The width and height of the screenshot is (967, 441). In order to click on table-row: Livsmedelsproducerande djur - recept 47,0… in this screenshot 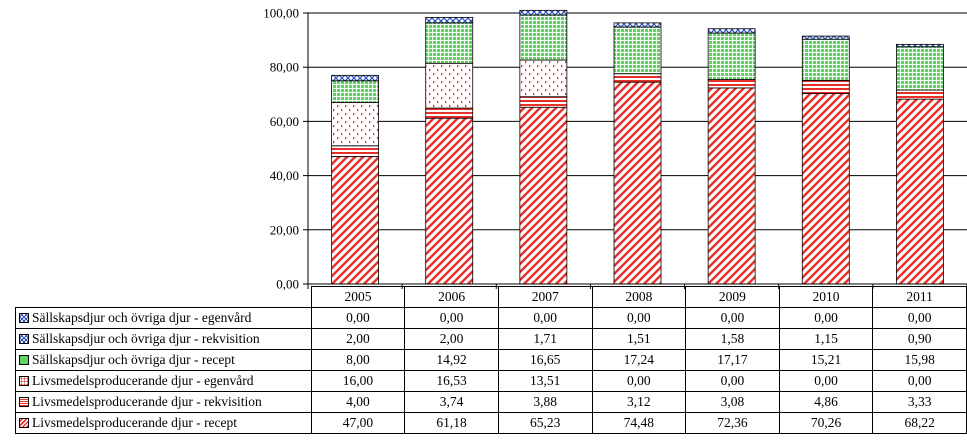, I will do `click(491, 423)`.